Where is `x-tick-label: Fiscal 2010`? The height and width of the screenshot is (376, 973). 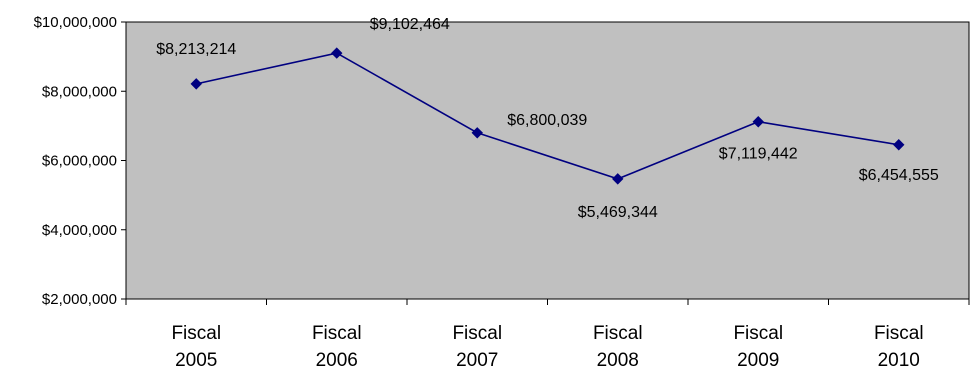
x-tick-label: Fiscal 2010 is located at coordinates (899, 347).